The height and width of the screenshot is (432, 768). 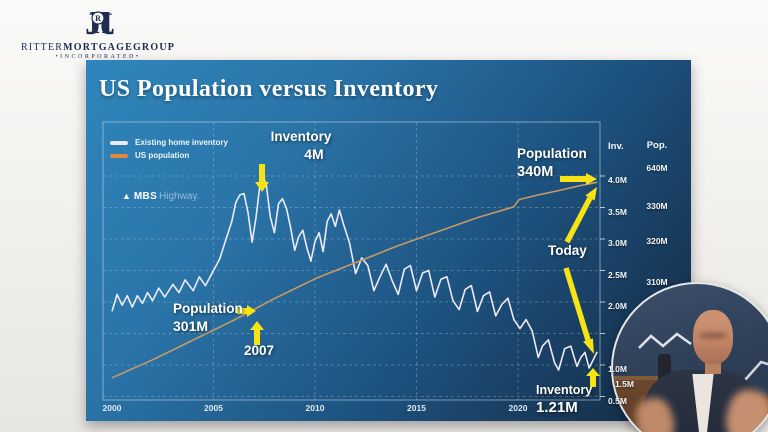 What do you see at coordinates (617, 243) in the screenshot?
I see `inventory-tick: 3.0M` at bounding box center [617, 243].